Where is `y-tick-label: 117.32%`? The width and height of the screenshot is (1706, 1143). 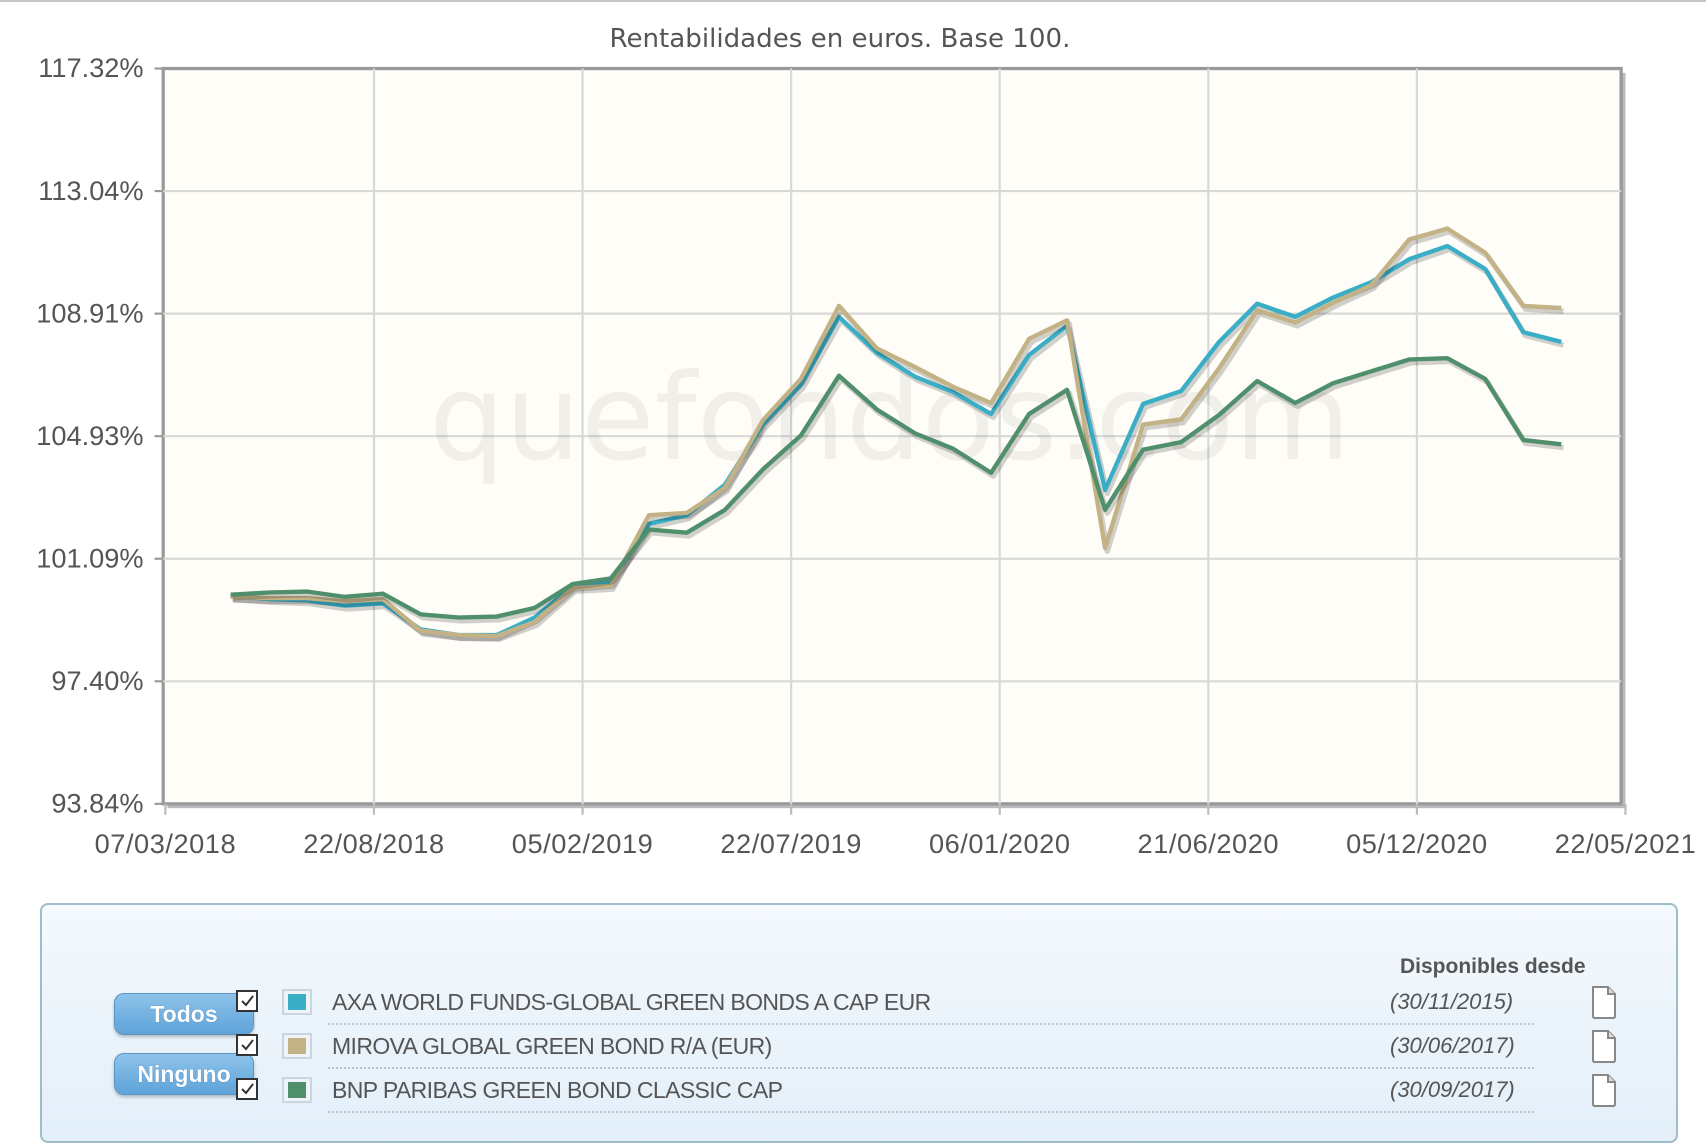 y-tick-label: 117.32% is located at coordinates (90, 67).